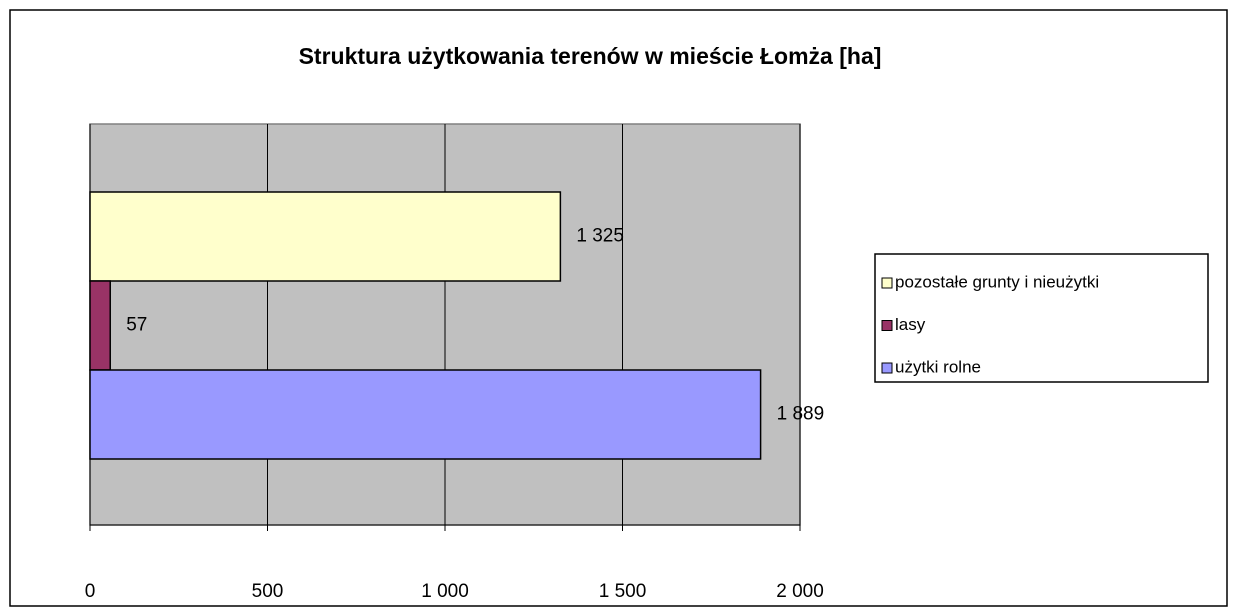  I want to click on x-tick-label: 0, so click(90, 591).